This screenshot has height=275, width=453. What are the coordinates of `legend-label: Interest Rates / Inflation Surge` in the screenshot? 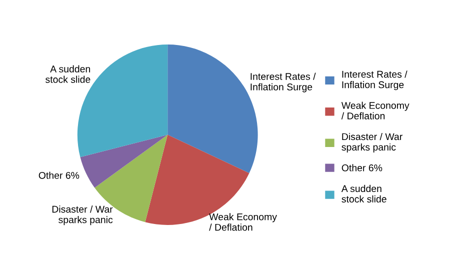 It's located at (375, 80).